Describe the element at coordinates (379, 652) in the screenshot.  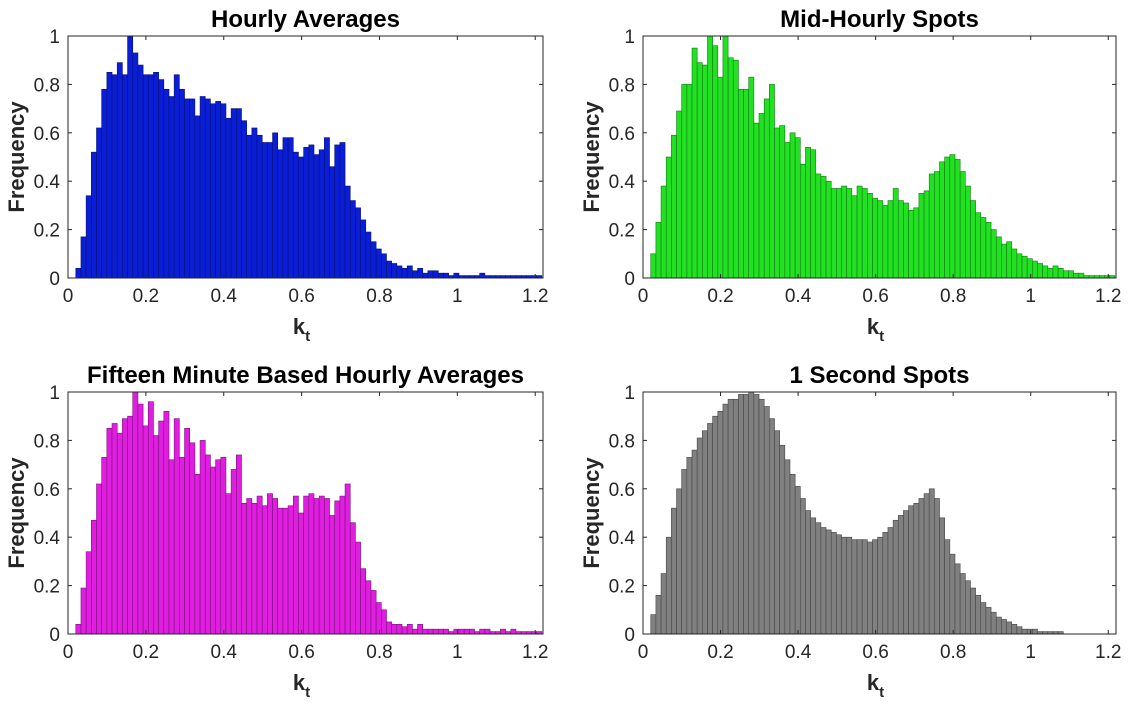
I see `x-tick-label: 0.8` at that location.